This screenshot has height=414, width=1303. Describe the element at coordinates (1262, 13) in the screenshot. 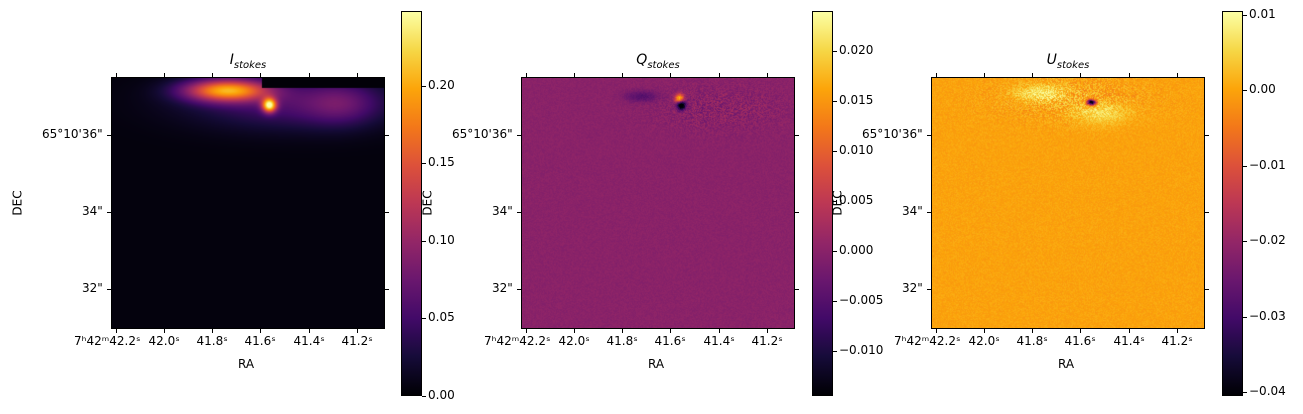

I see `colorbar-tick-label: 0.01` at that location.